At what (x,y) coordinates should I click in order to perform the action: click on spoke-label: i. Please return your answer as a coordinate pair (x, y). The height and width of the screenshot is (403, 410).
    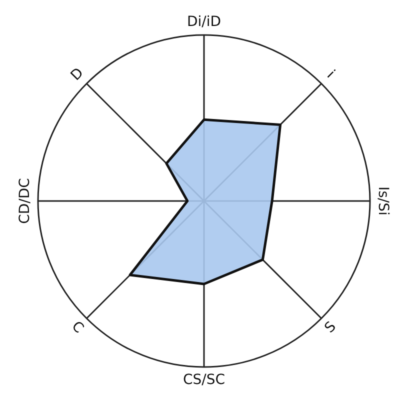
    Looking at the image, I should click on (331, 74).